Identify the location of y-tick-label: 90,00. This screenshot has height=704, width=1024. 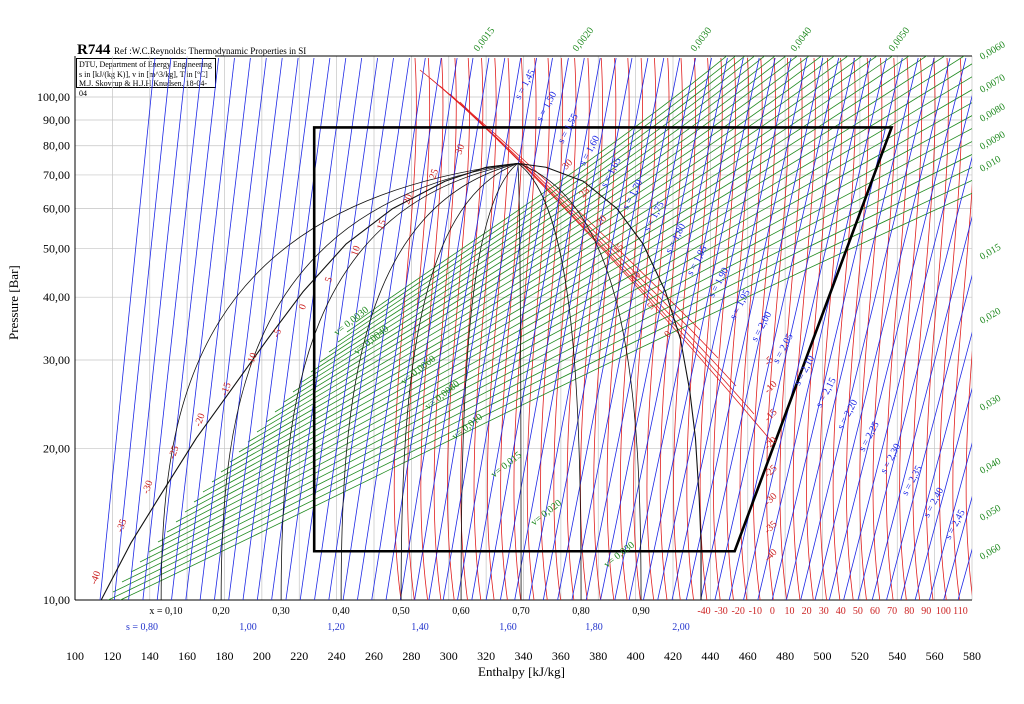
(56, 120).